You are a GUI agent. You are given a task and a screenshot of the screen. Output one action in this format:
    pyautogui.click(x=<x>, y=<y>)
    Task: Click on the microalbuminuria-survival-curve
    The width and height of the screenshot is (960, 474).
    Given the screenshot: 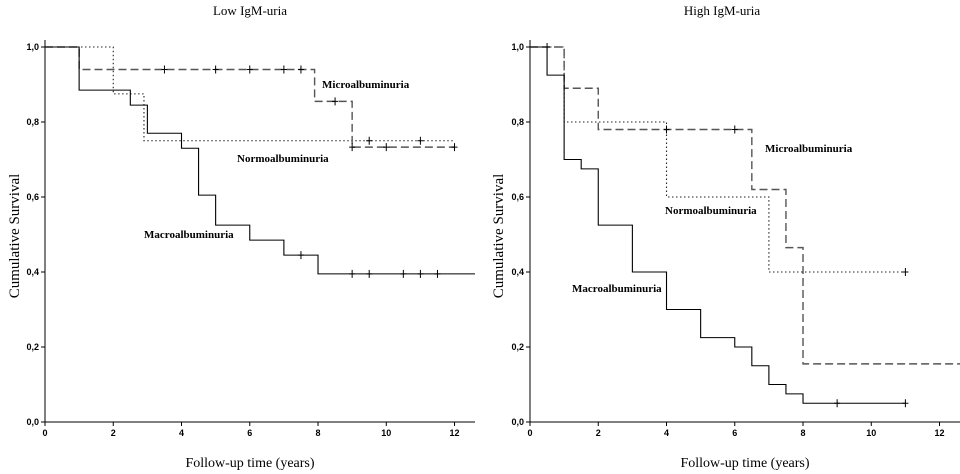 What is the action you would take?
    pyautogui.click(x=250, y=97)
    